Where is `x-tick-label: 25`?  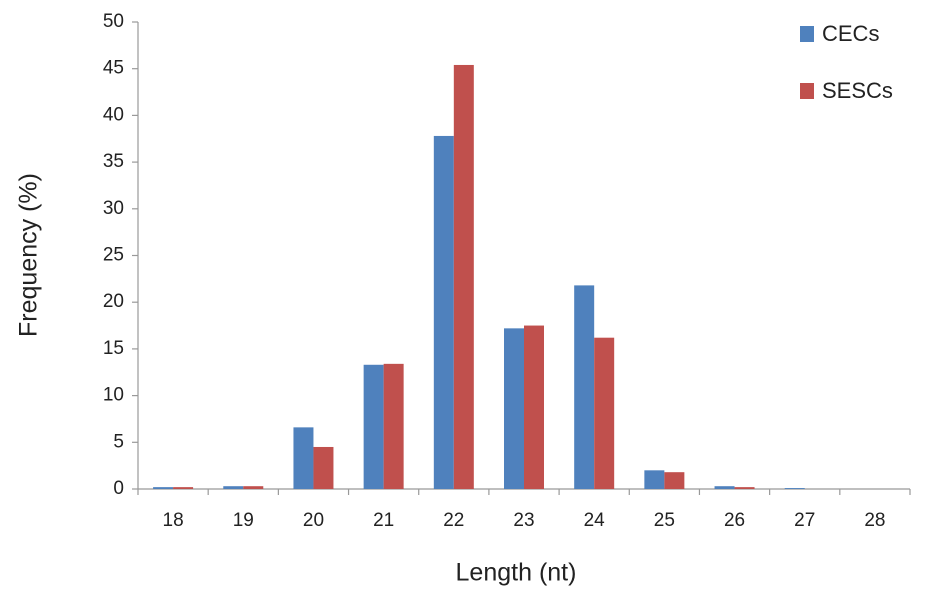 x-tick-label: 25 is located at coordinates (664, 520).